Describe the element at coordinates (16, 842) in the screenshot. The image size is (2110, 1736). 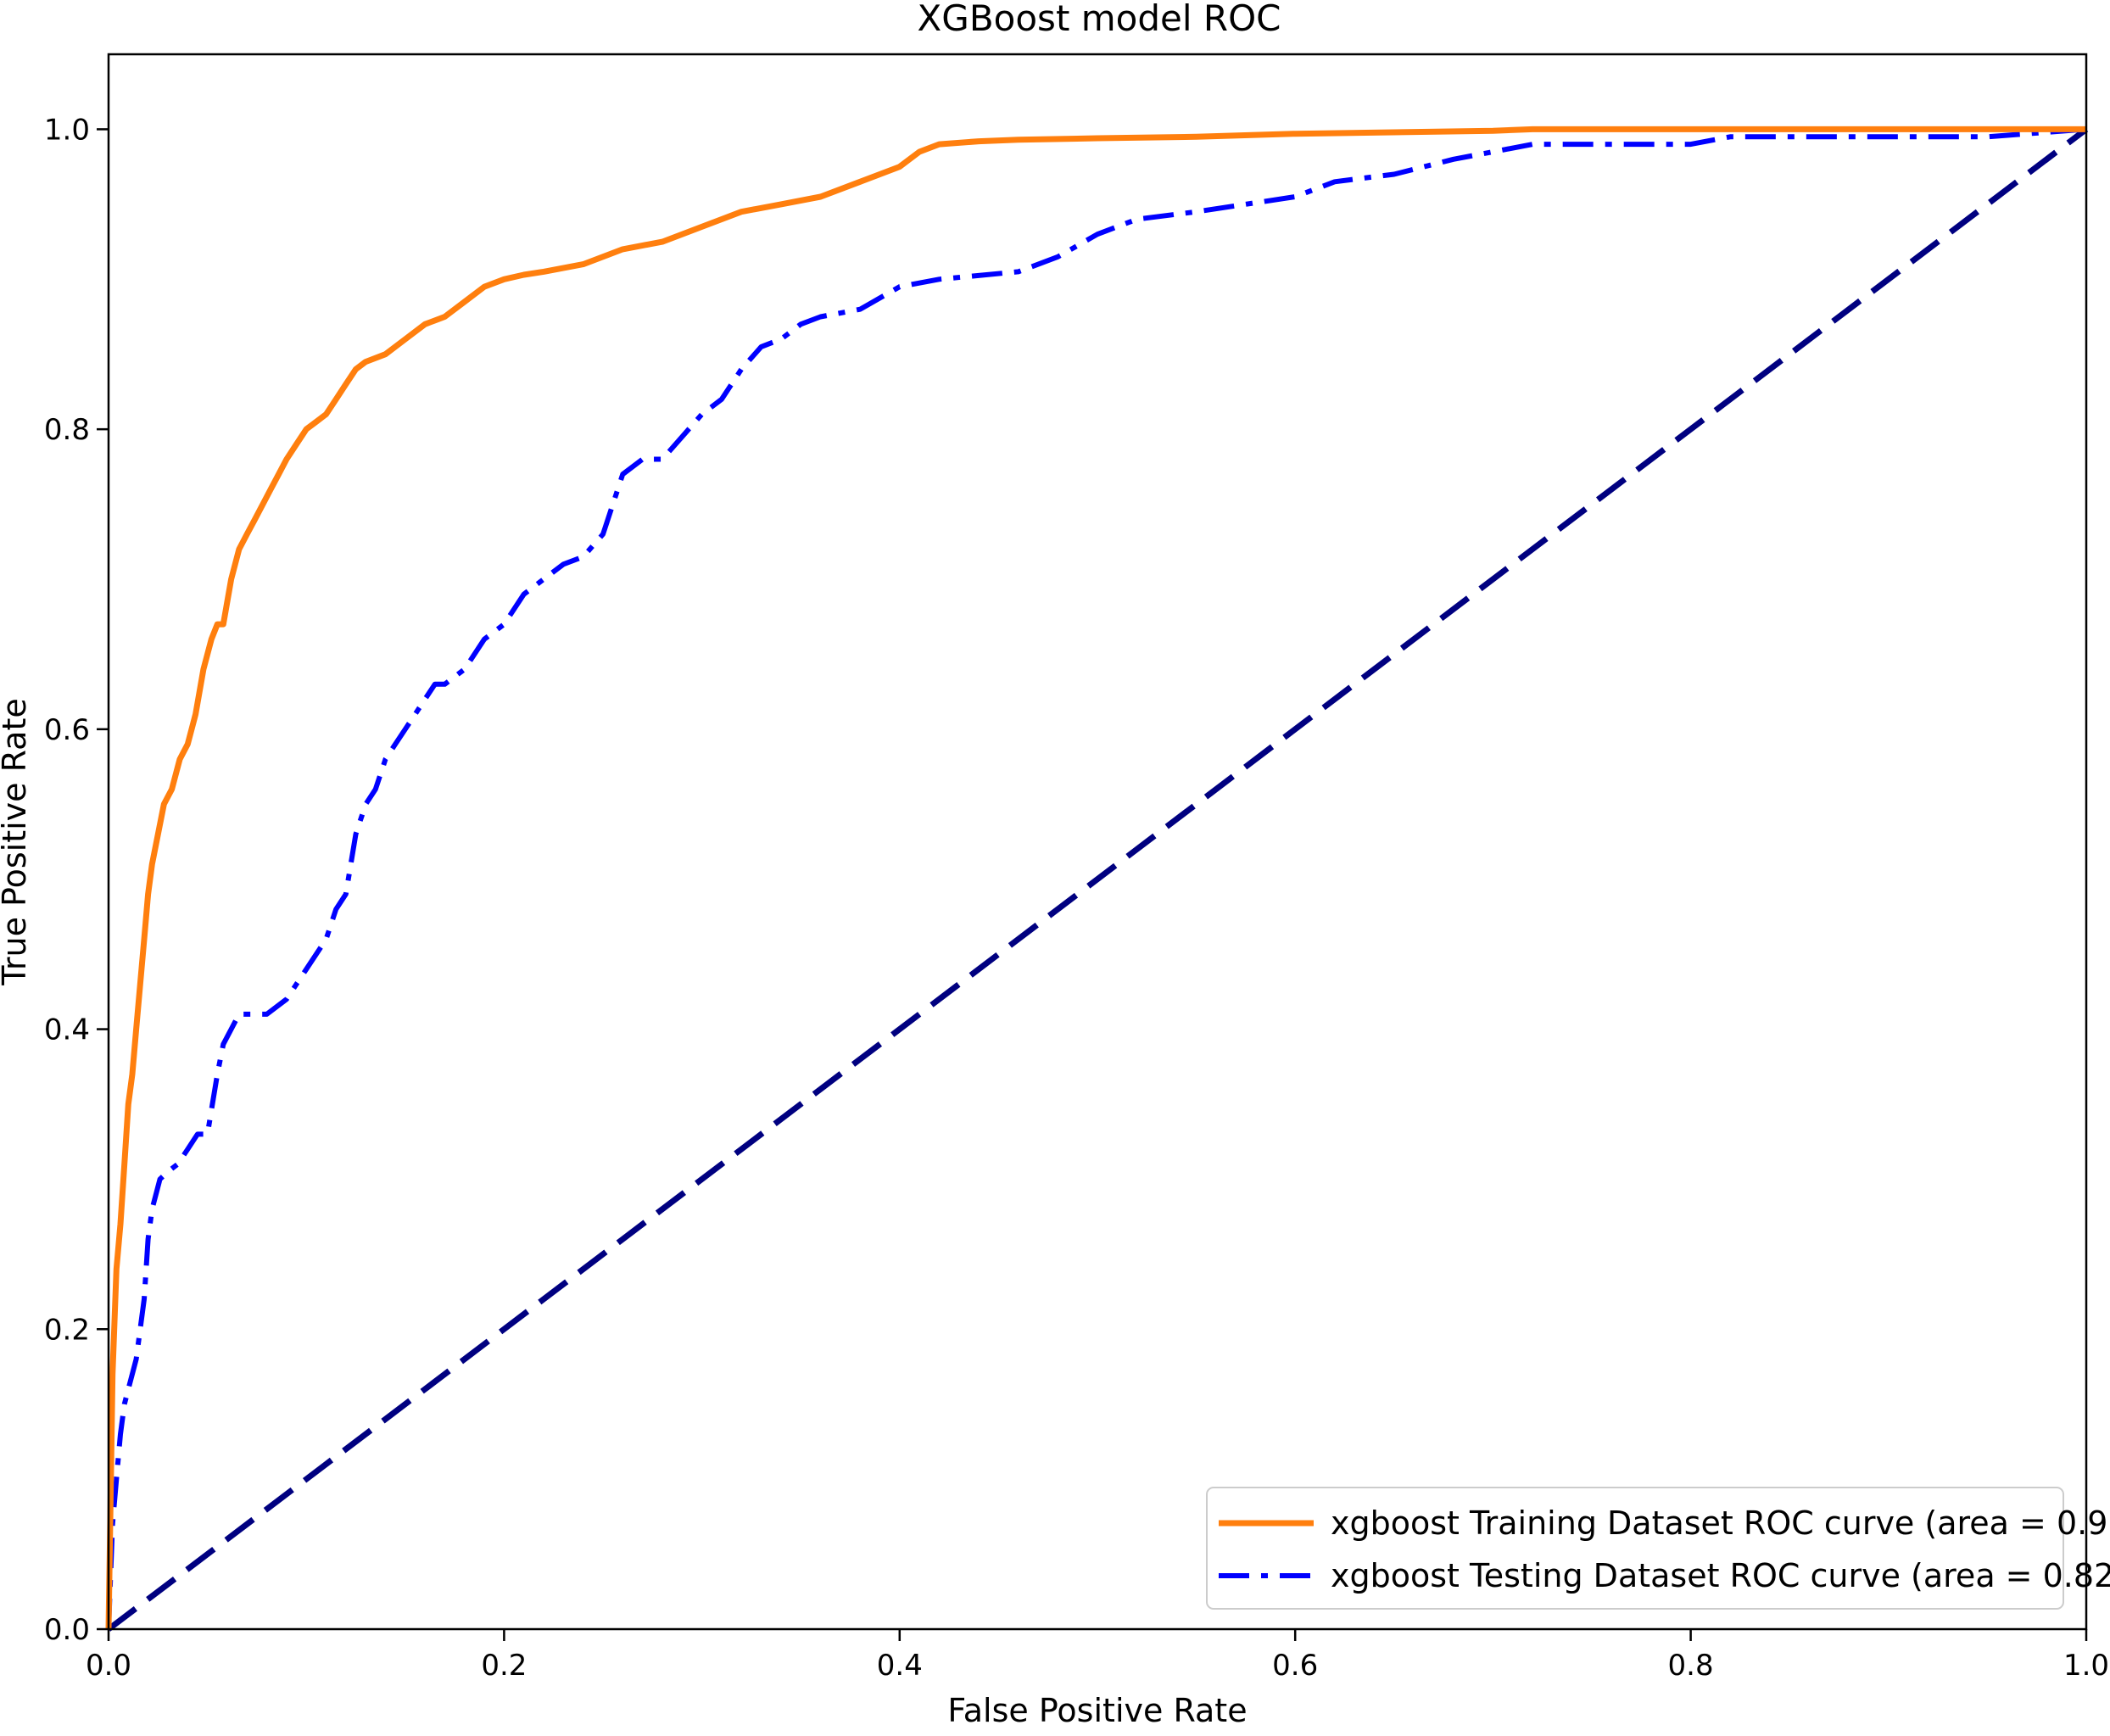
I see `y-axis-label: True Positive Rate` at that location.